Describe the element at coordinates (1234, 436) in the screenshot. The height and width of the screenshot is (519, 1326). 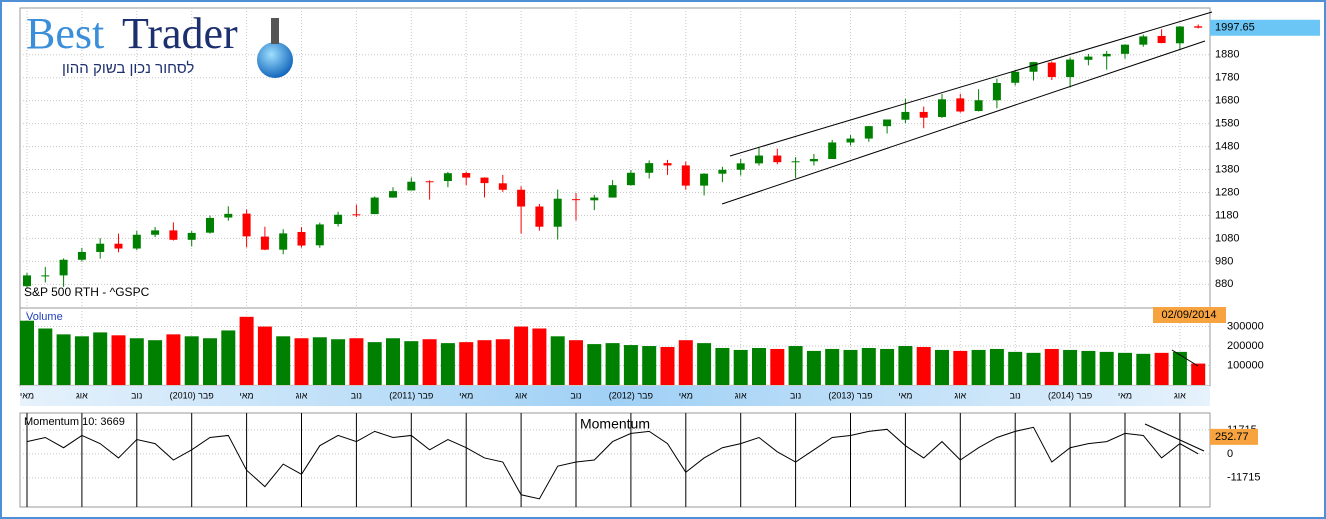
I see `current-value-box` at that location.